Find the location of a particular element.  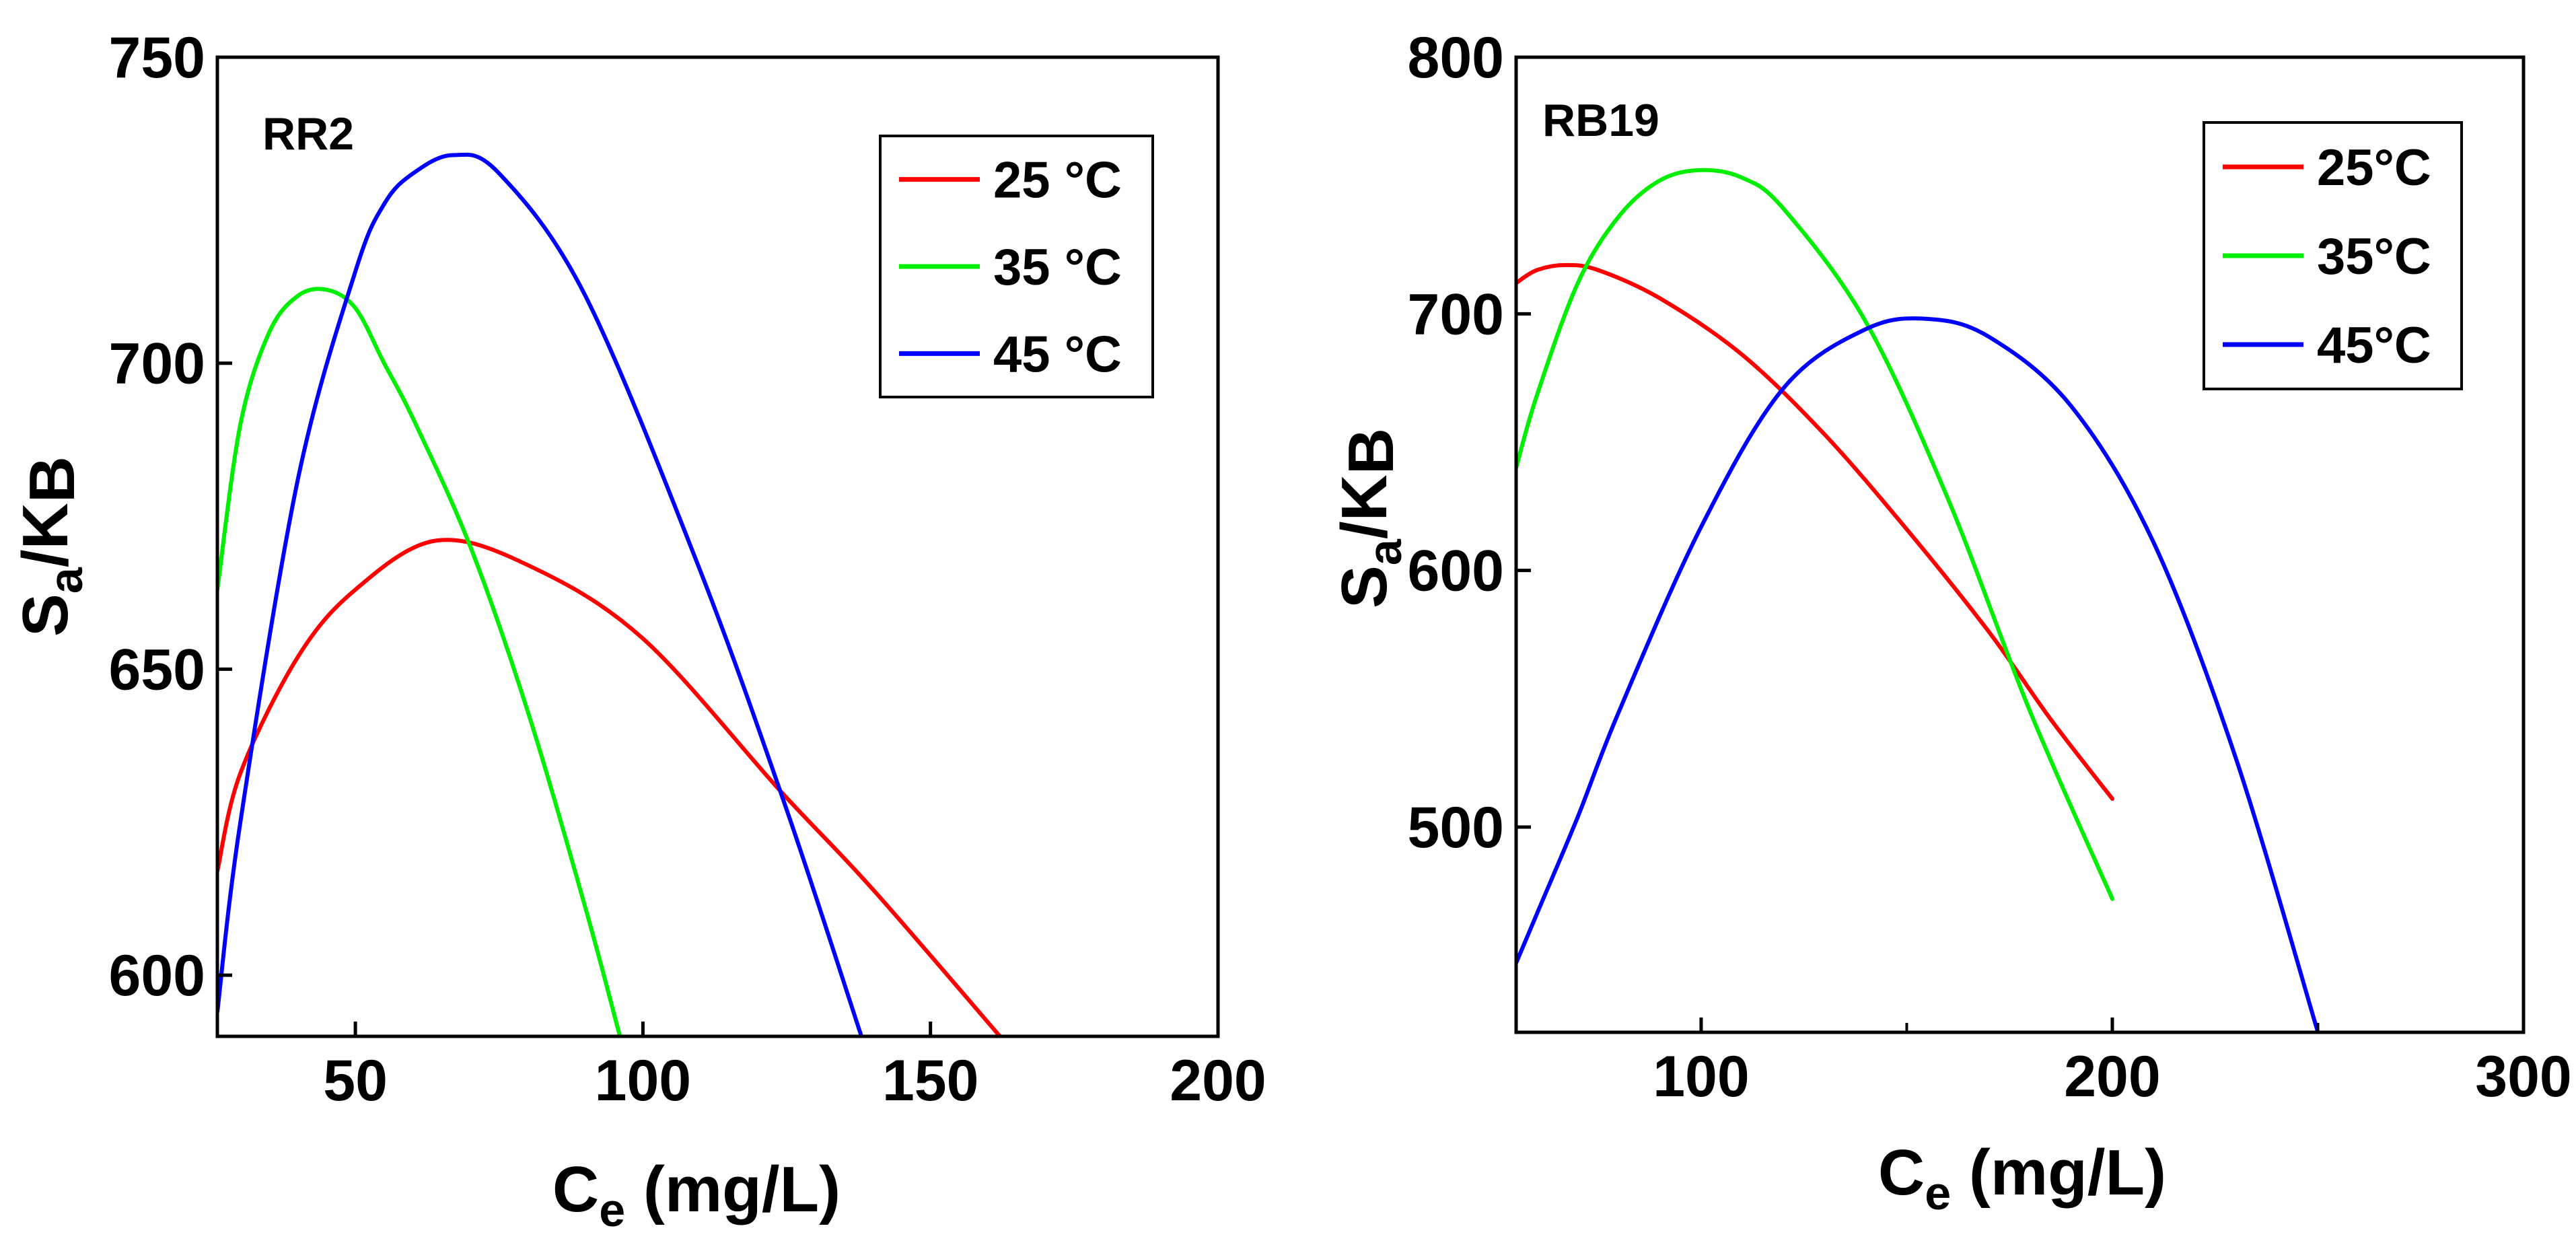

rb19-legend-label-25-c: 25°C is located at coordinates (2374, 168).